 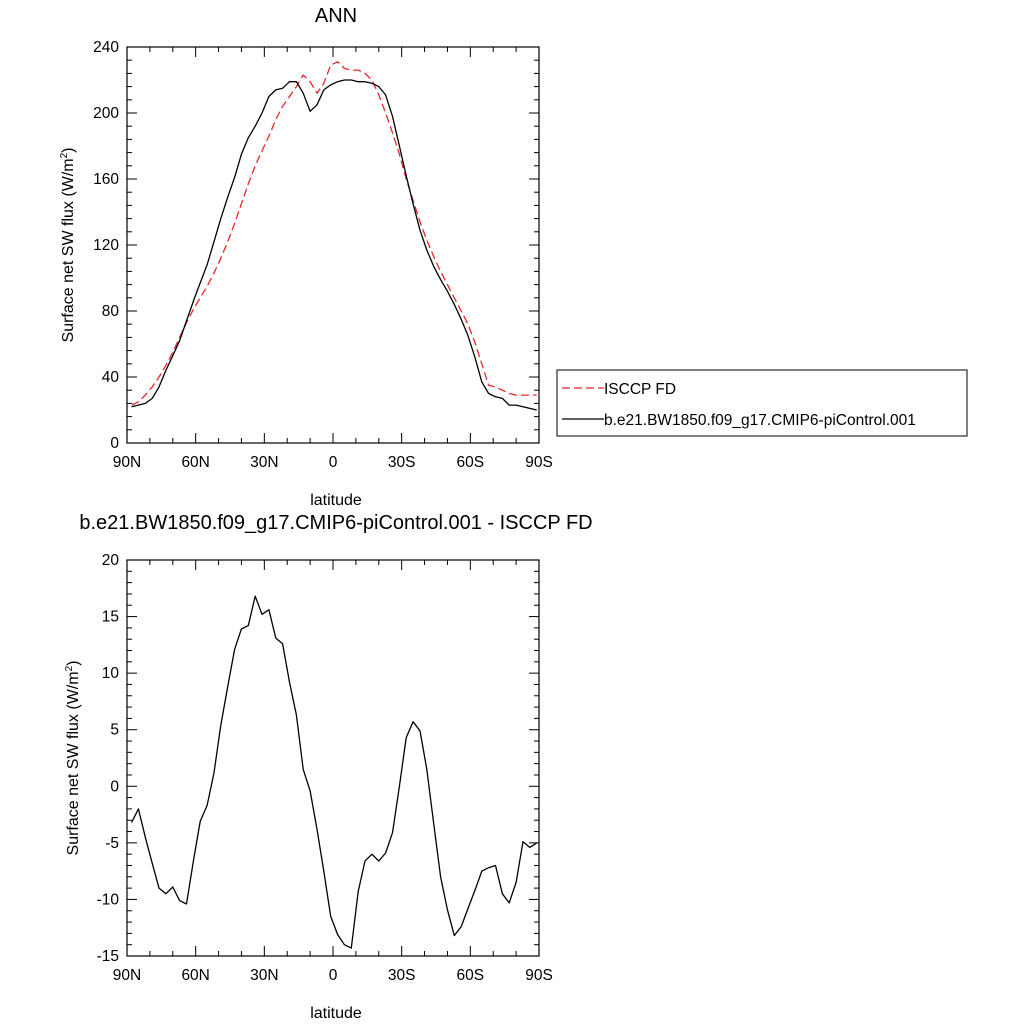 What do you see at coordinates (760, 420) in the screenshot?
I see `legend-label-model: b.e21.BW1850.f09_g17.CMIP6-piControl.001` at bounding box center [760, 420].